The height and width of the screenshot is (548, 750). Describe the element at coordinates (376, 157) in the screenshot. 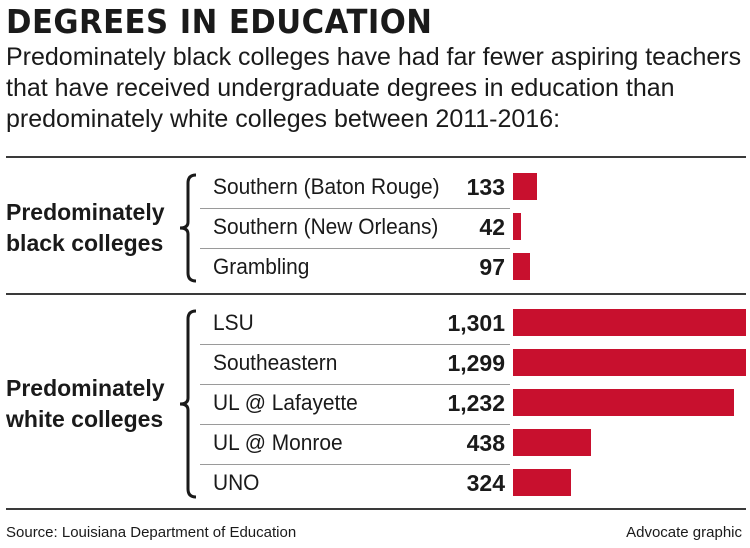

I see `top-rule` at that location.